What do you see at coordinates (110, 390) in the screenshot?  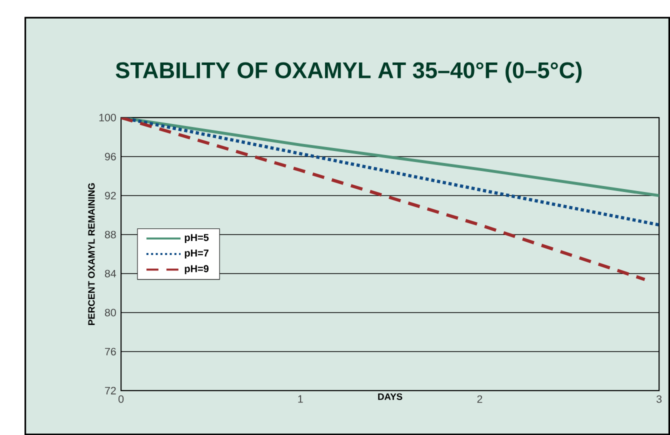 I see `y-tick-label: 72` at bounding box center [110, 390].